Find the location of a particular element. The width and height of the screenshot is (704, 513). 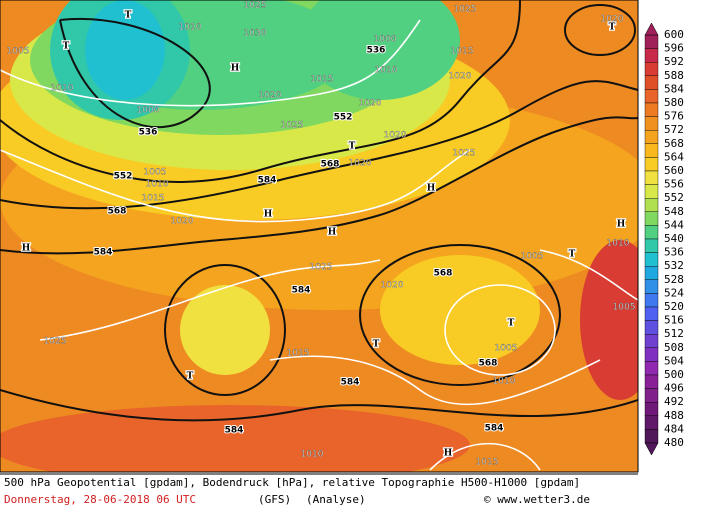

colorbar-label: 592 is located at coordinates (674, 61).